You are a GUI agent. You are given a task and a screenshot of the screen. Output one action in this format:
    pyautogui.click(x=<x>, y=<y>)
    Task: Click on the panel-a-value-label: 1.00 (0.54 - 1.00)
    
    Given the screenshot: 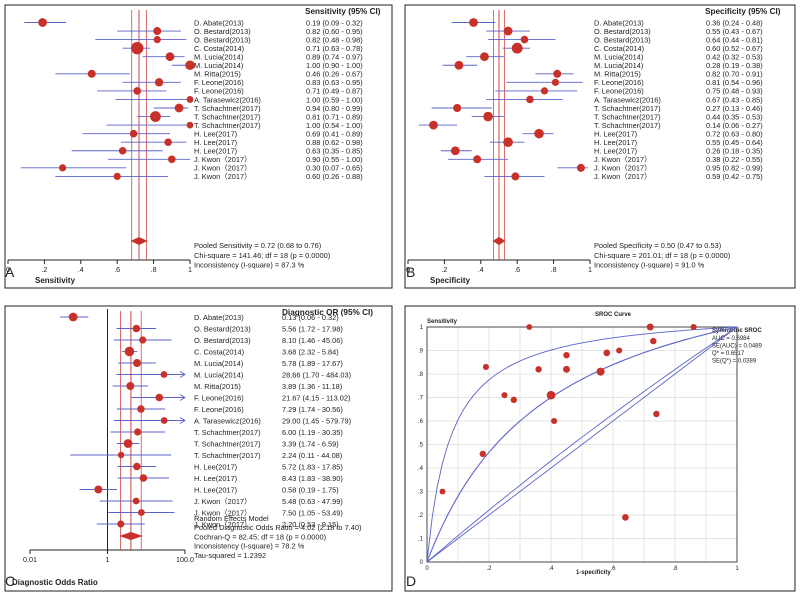 What is the action you would take?
    pyautogui.click(x=334, y=125)
    